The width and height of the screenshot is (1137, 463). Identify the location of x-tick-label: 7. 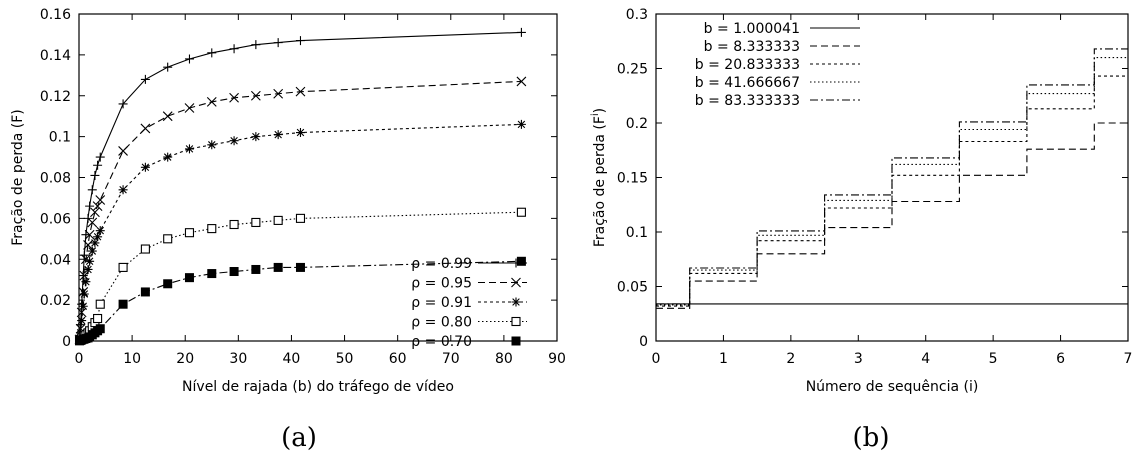
(1128, 359).